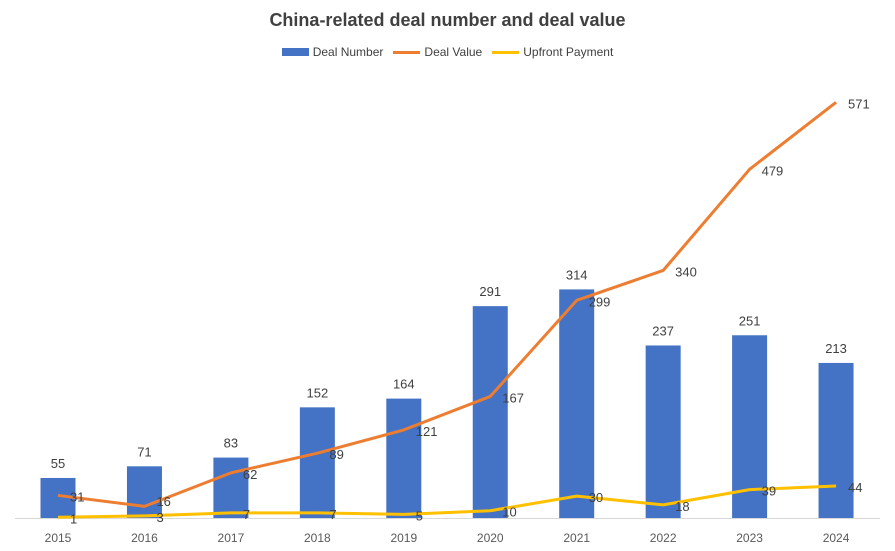 The height and width of the screenshot is (551, 895). I want to click on bar-data-label: 55, so click(58, 463).